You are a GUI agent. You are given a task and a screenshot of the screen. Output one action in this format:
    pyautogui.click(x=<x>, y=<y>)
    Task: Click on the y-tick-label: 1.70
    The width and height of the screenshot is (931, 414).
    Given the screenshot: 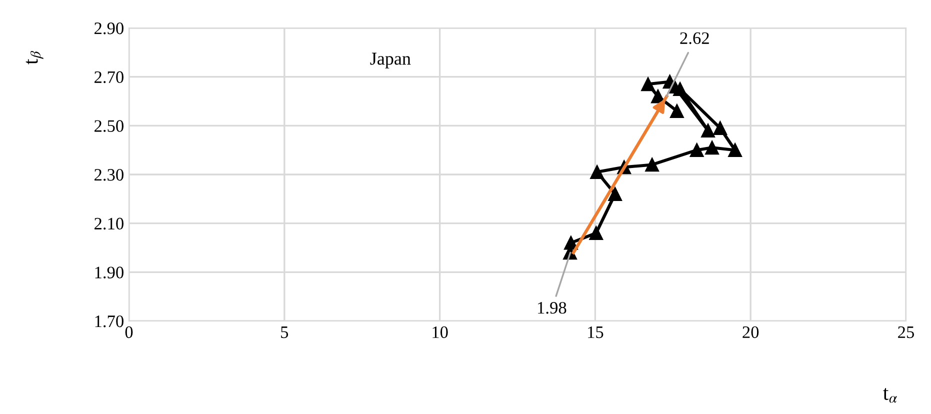 What is the action you would take?
    pyautogui.click(x=109, y=321)
    